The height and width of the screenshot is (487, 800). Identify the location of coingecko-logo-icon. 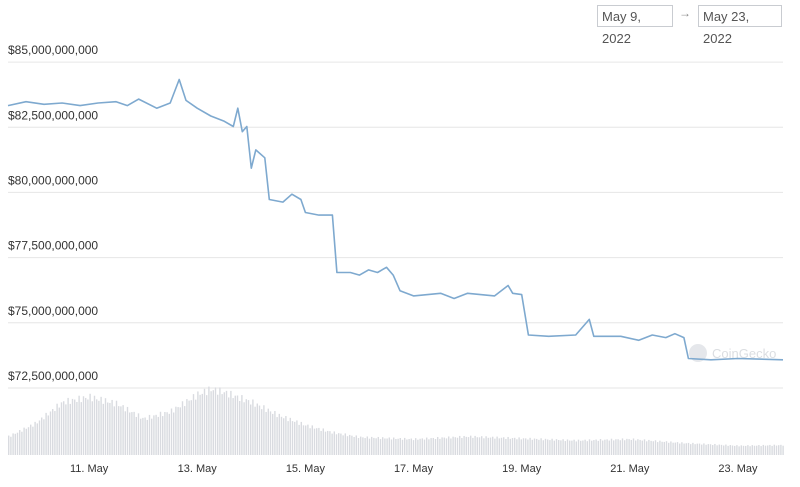
(698, 353).